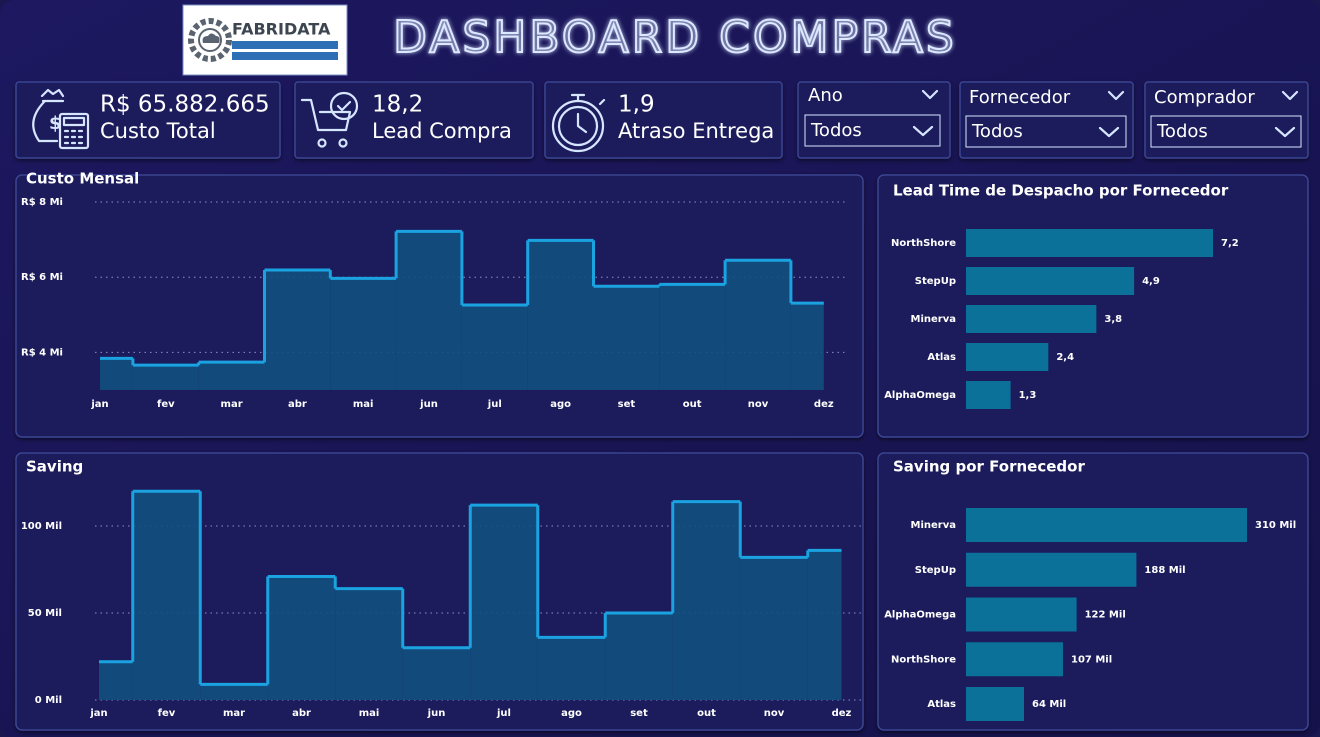 Image resolution: width=1320 pixels, height=737 pixels. What do you see at coordinates (1049, 704) in the screenshot?
I see `data-label: 64 Mil` at bounding box center [1049, 704].